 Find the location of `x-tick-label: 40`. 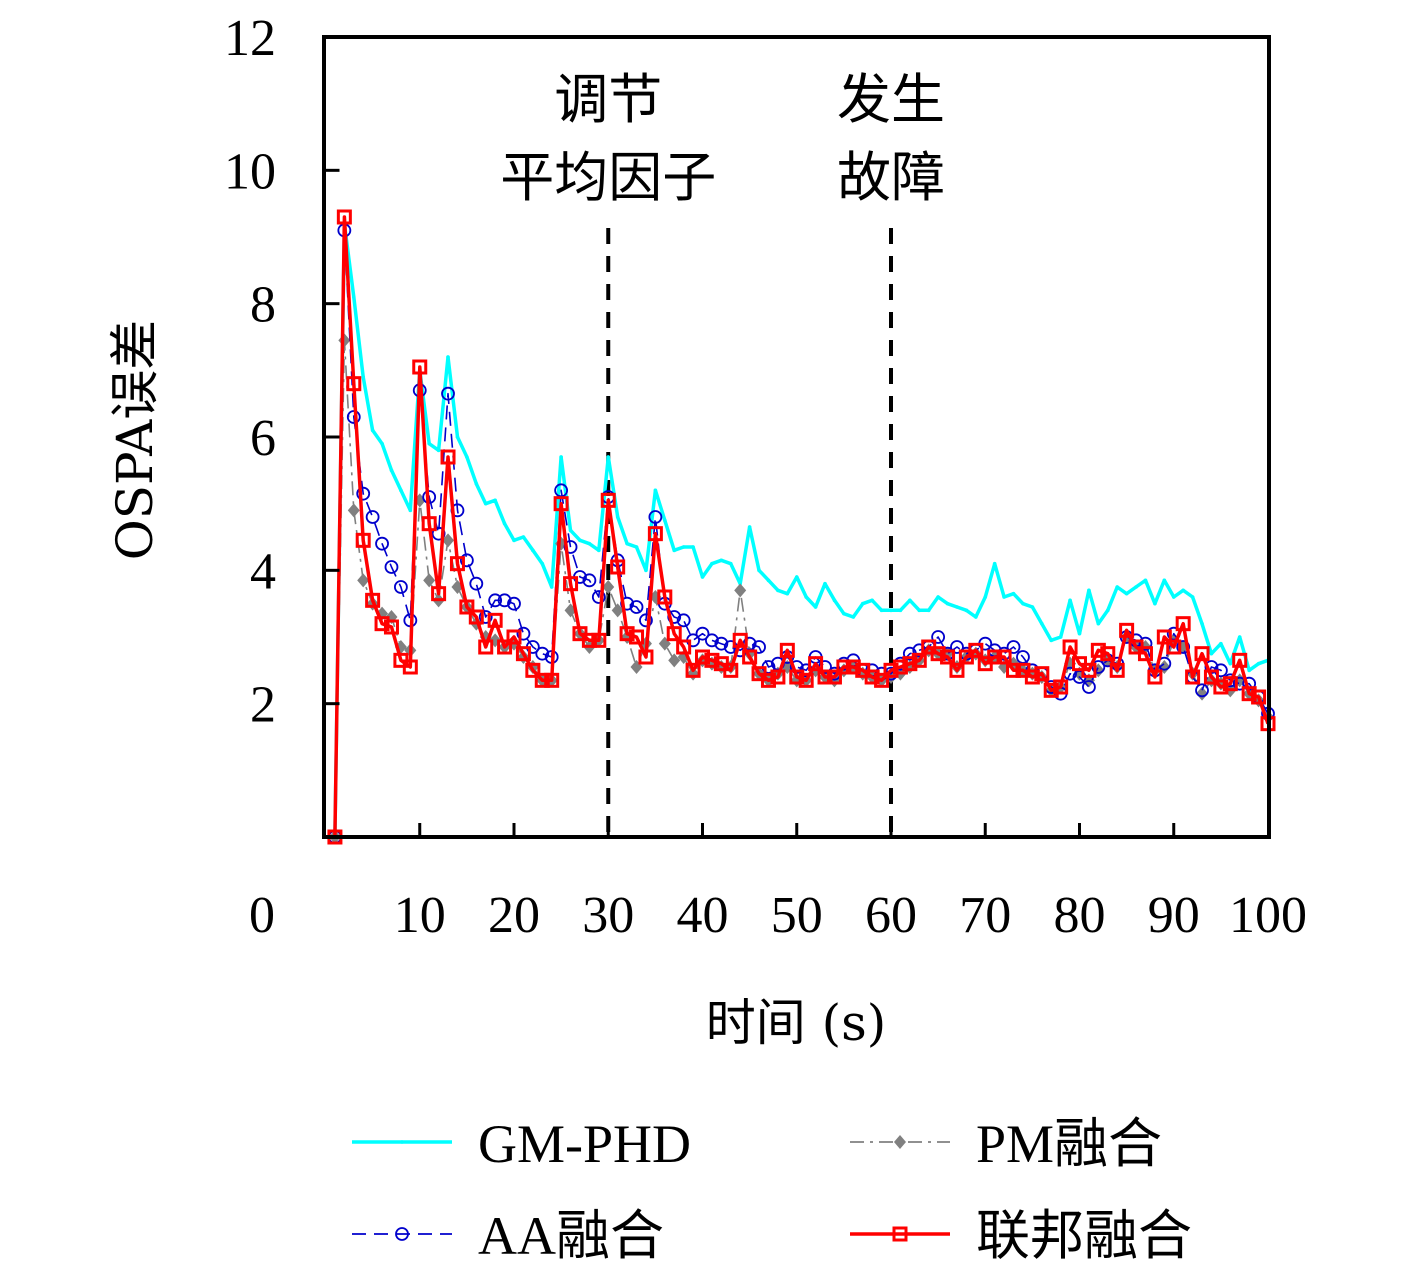

x-tick-label: 40 is located at coordinates (703, 915).